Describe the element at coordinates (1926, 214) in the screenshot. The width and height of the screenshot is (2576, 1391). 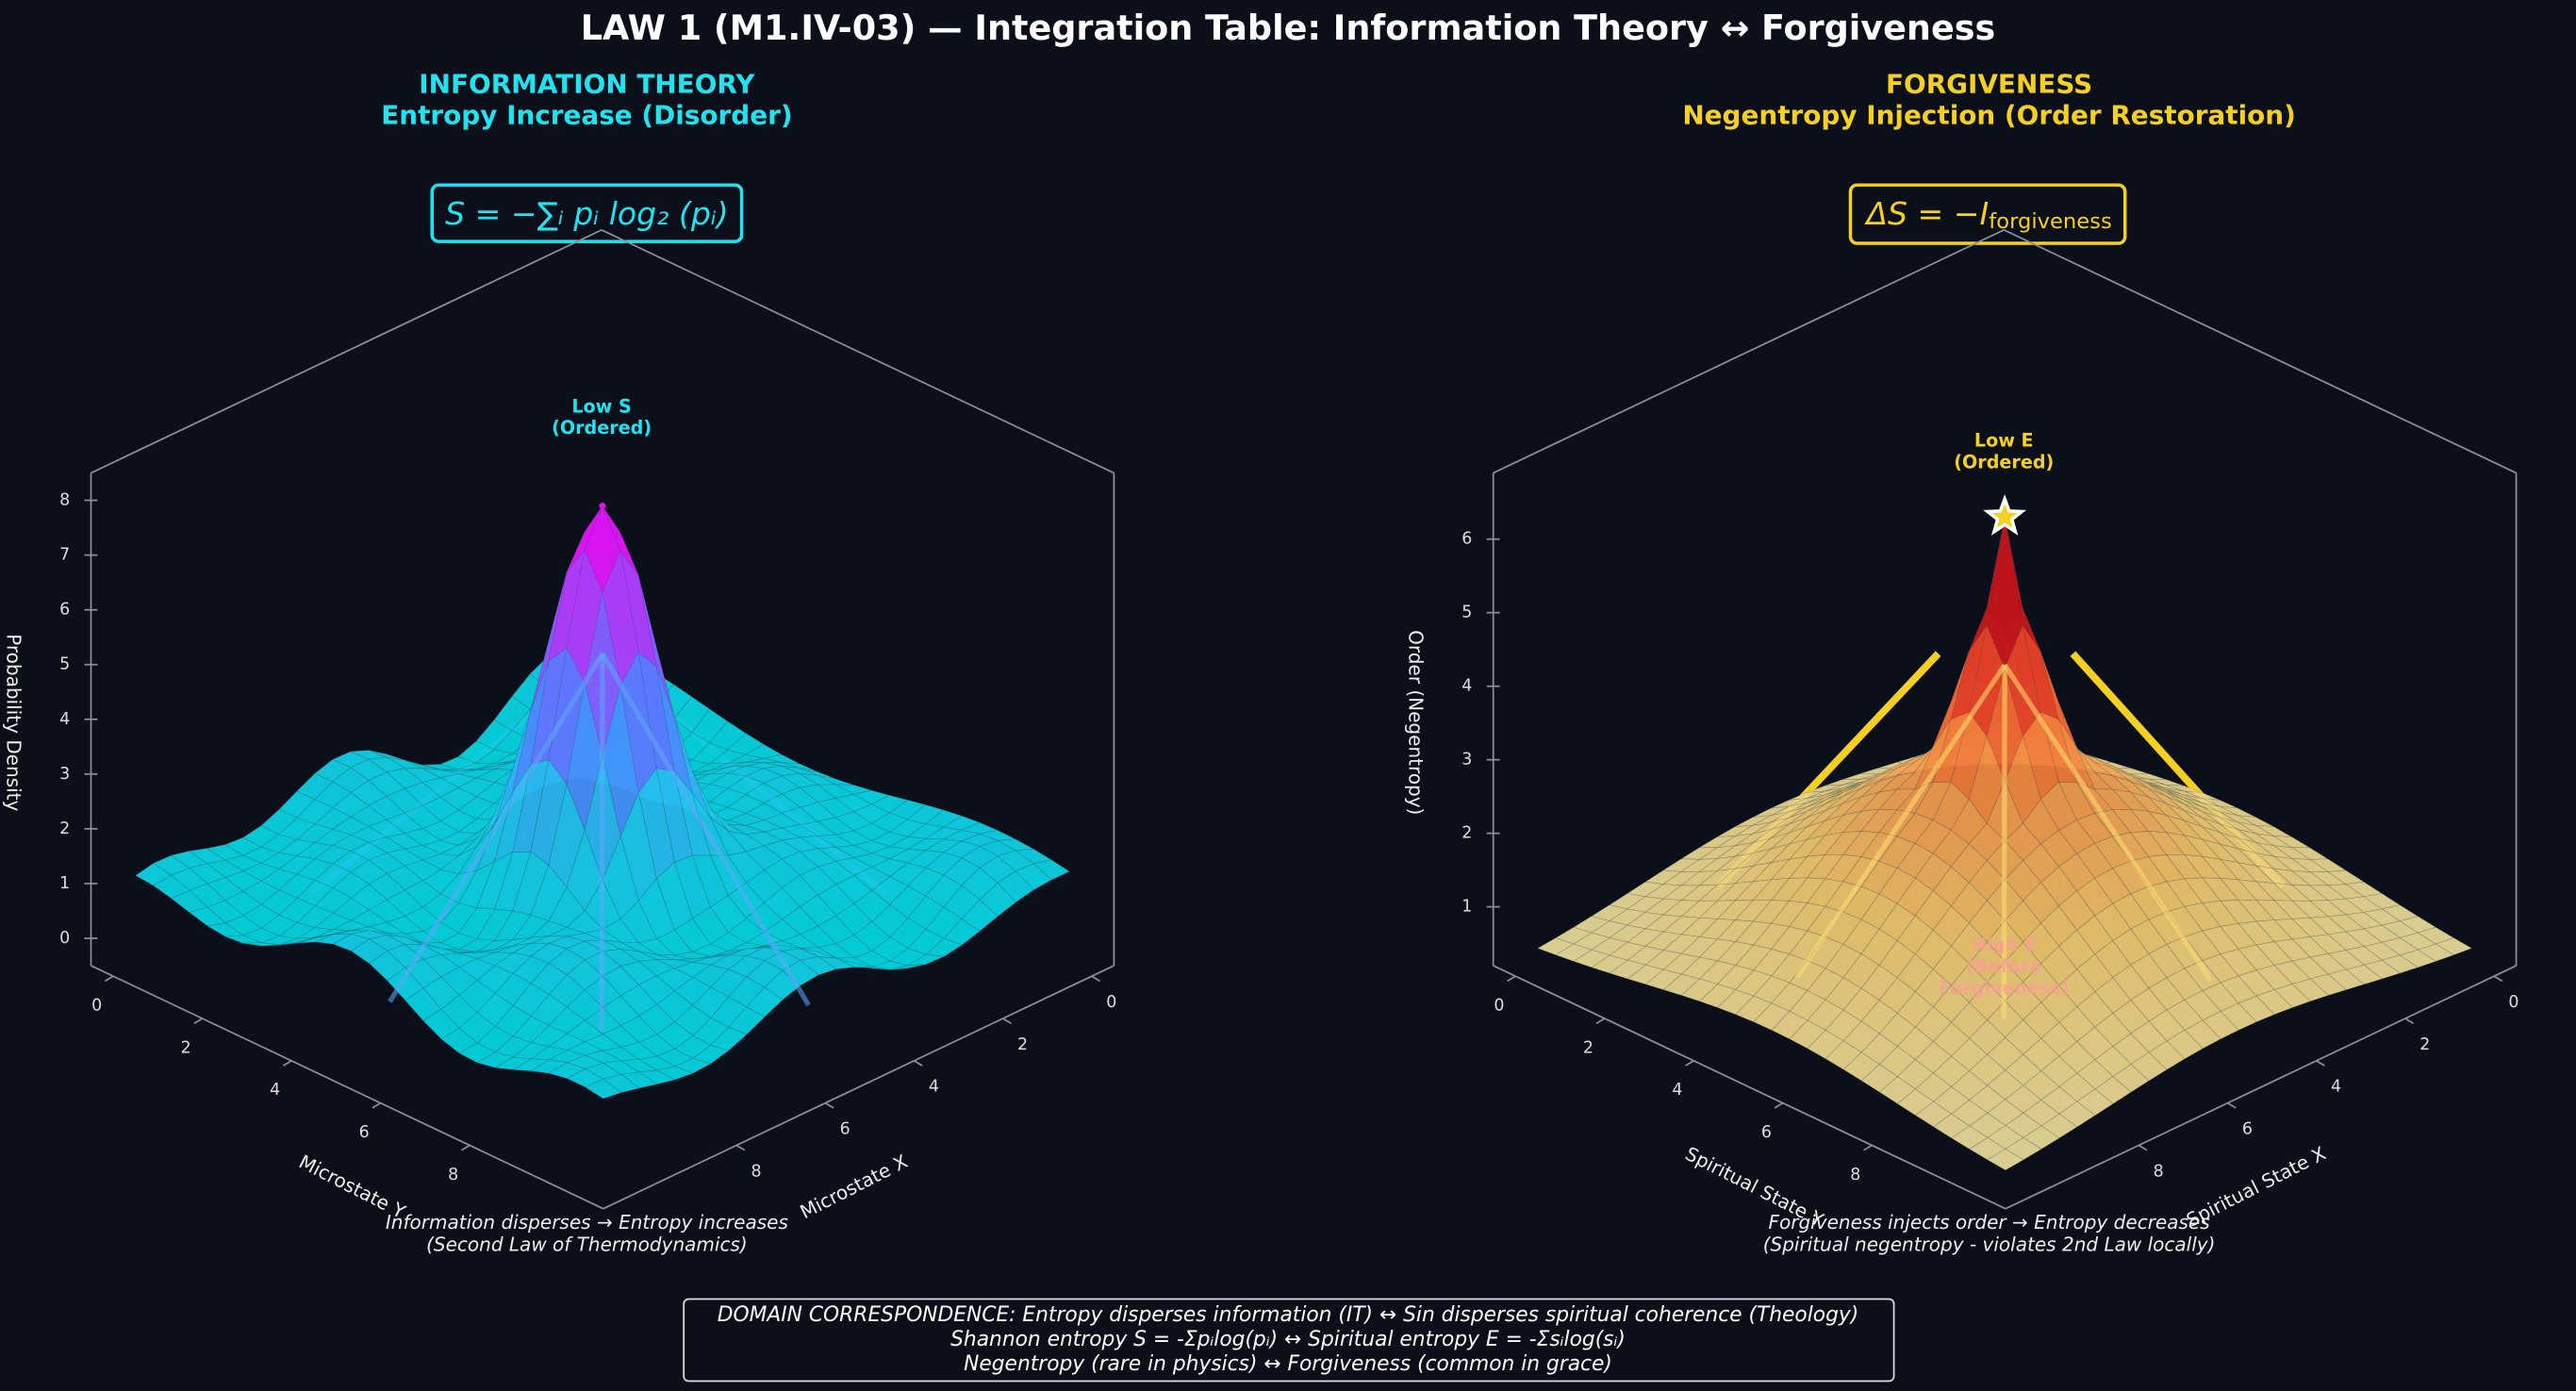
I see `formula-main: ΔS = −I` at that location.